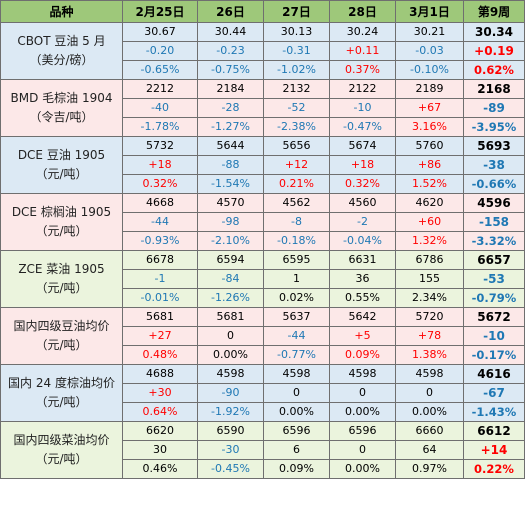  Describe the element at coordinates (429, 469) in the screenshot. I see `pct-cell: 0.97%` at that location.